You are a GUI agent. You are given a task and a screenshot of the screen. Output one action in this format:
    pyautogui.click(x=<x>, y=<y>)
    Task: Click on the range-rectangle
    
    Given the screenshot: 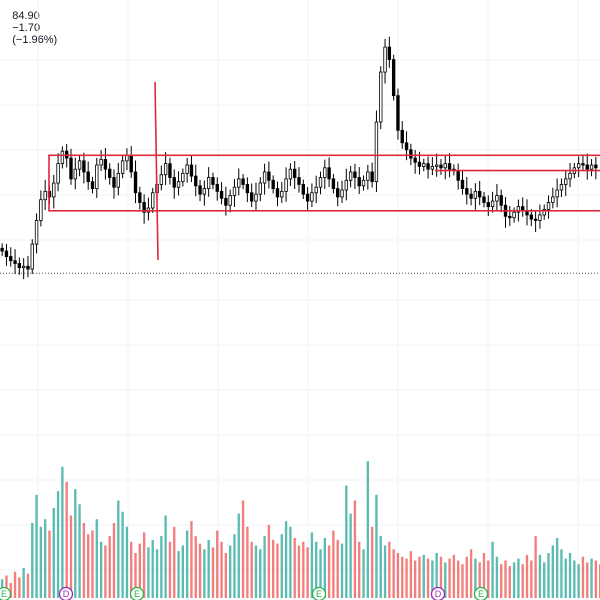 What is the action you would take?
    pyautogui.click(x=324, y=183)
    